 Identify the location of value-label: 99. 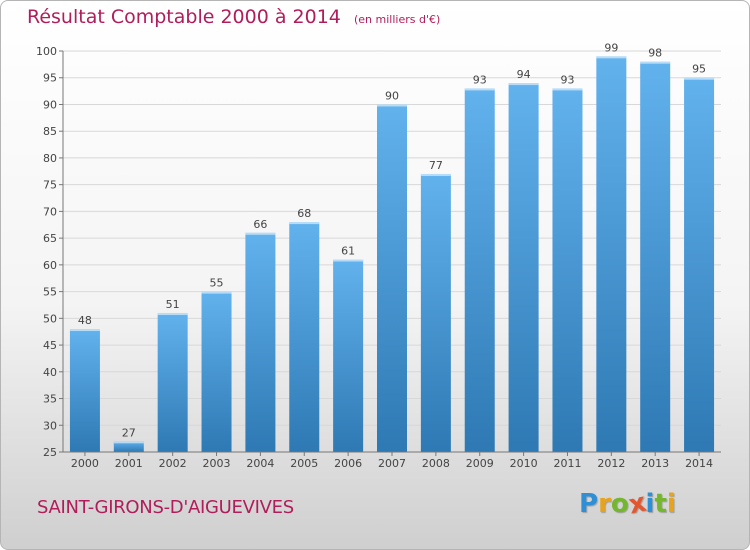
(611, 47).